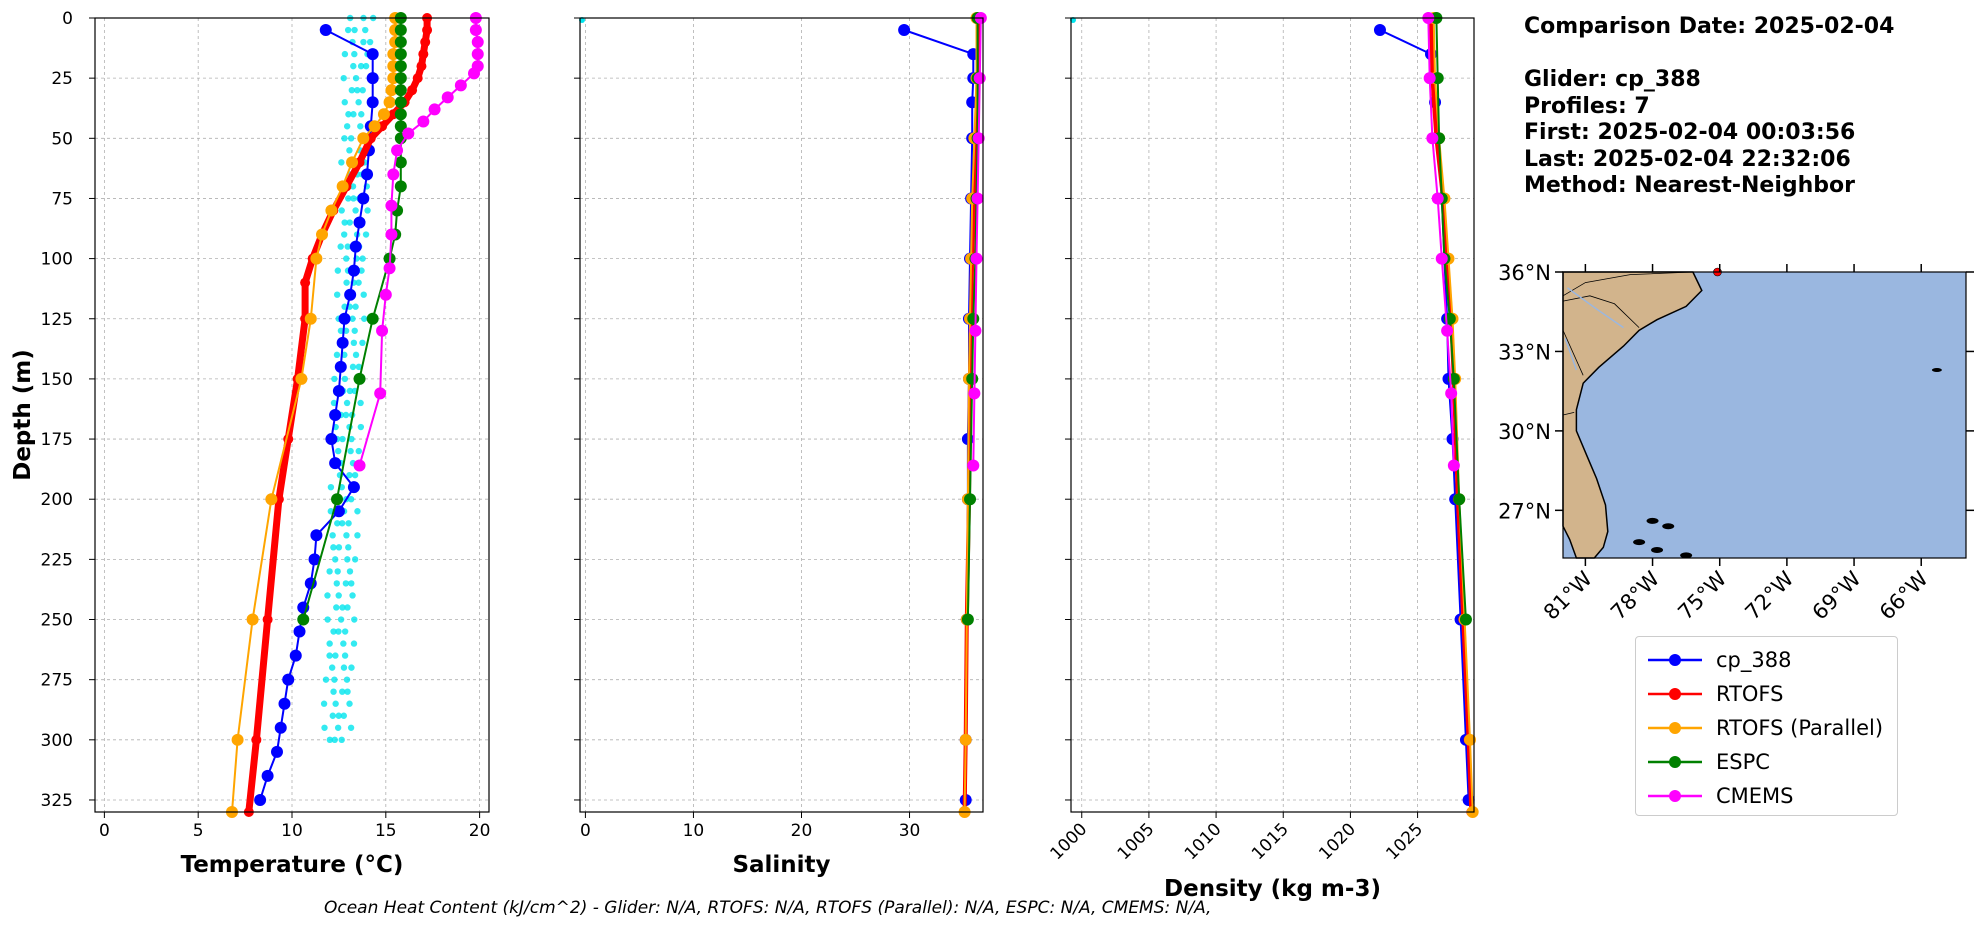  What do you see at coordinates (57, 320) in the screenshot?
I see `y-tick-label: 125` at bounding box center [57, 320].